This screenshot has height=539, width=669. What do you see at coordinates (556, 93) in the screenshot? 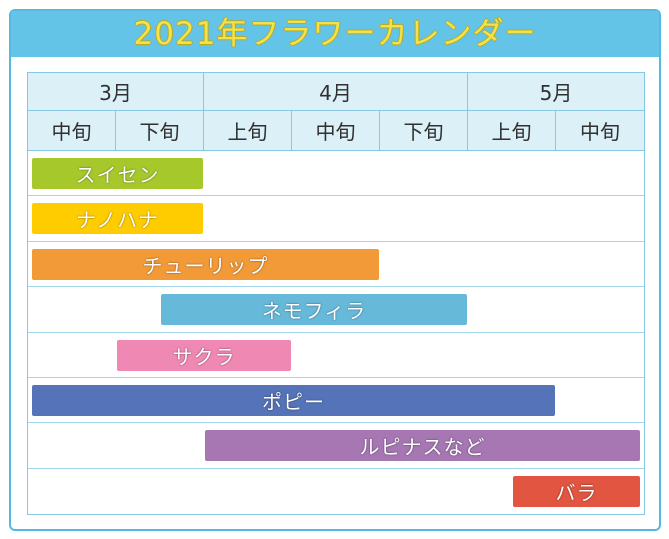
I see `month-header-5: 5月` at bounding box center [556, 93].